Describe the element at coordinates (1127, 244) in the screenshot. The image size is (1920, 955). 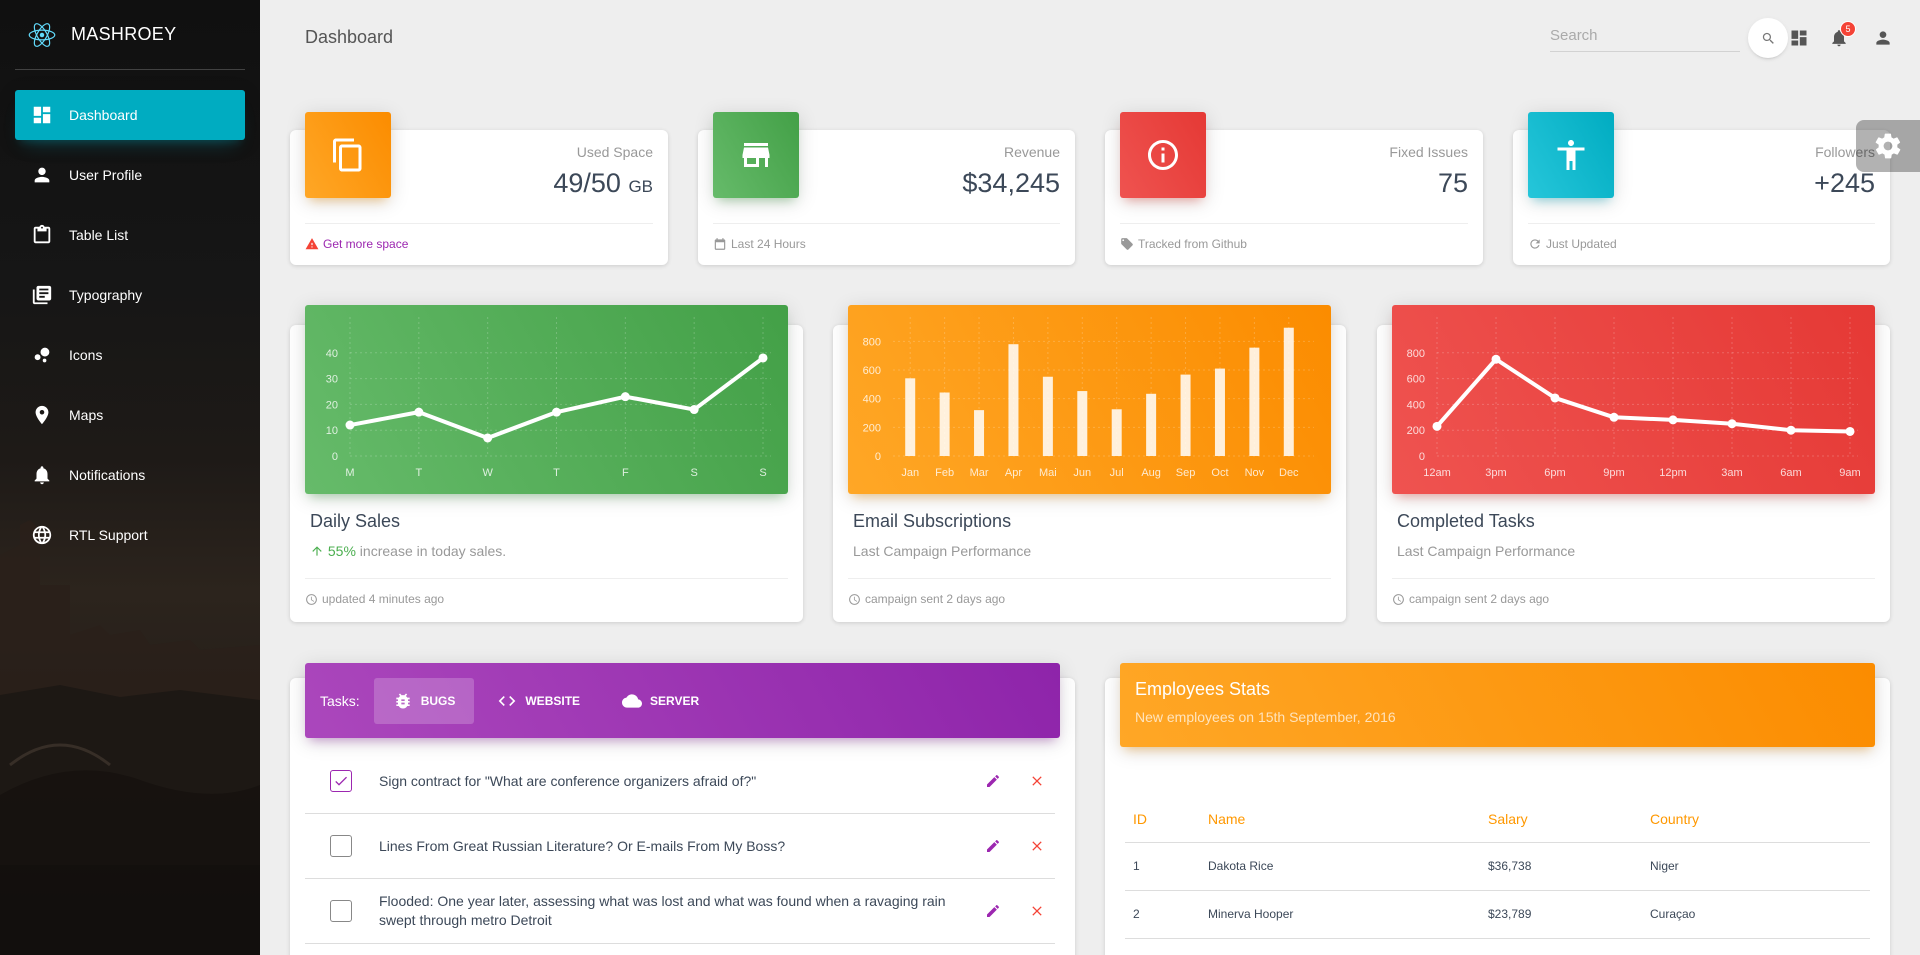
I see `tag-icon` at that location.